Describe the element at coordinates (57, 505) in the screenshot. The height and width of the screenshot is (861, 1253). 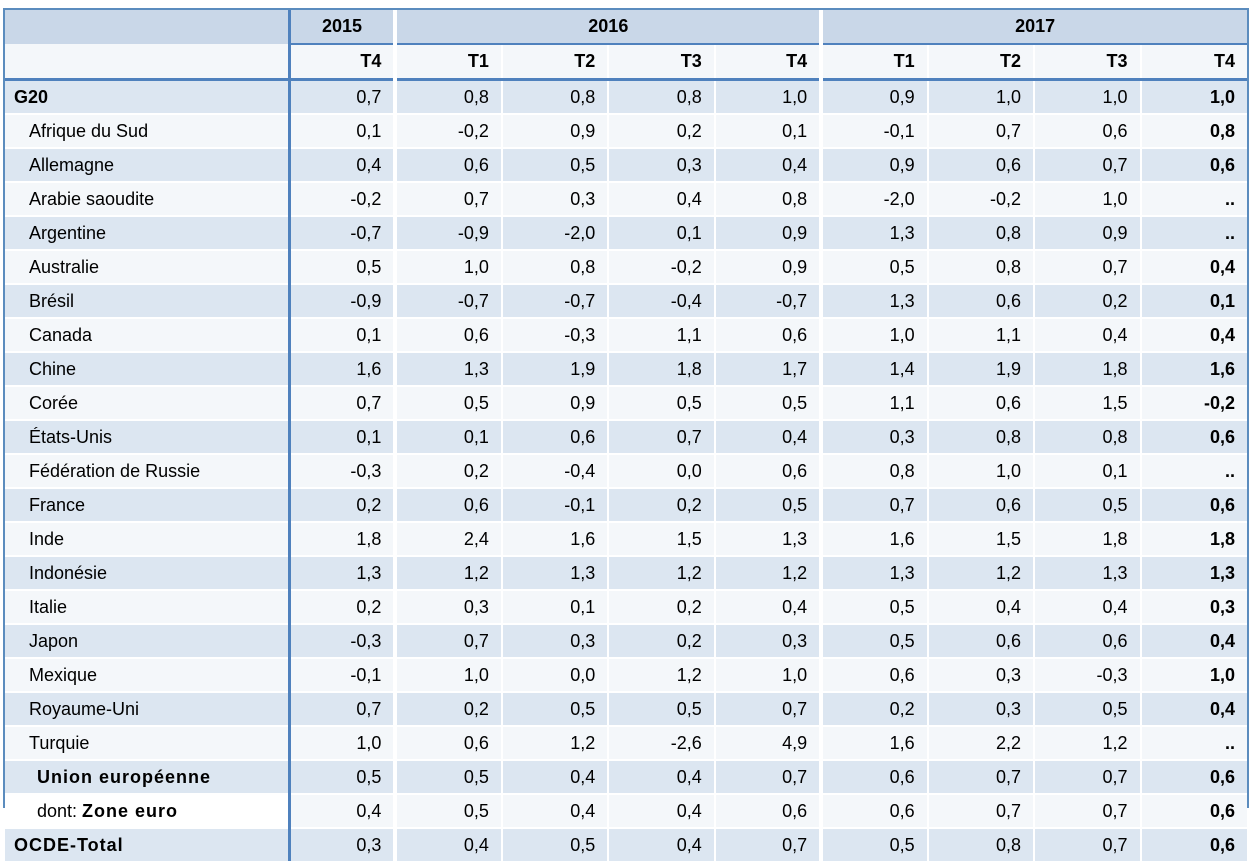
I see `row-label-text: France` at that location.